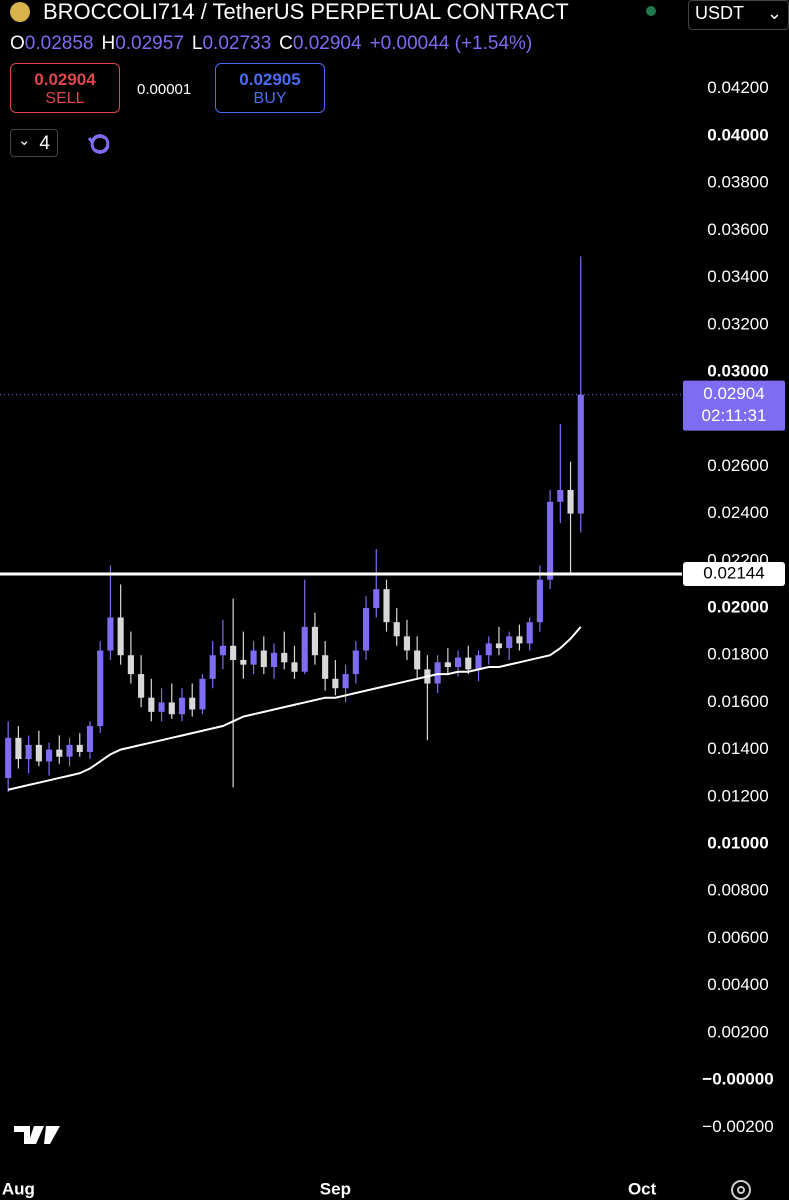 Image resolution: width=789 pixels, height=1200 pixels. What do you see at coordinates (164, 89) in the screenshot?
I see `spread: 0.00001` at bounding box center [164, 89].